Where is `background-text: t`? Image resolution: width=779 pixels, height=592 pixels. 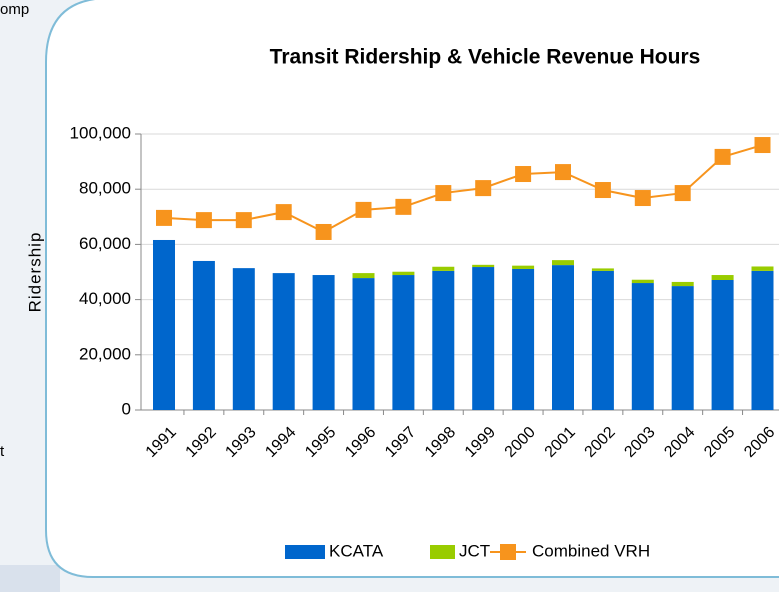 background-text: t is located at coordinates (2, 451).